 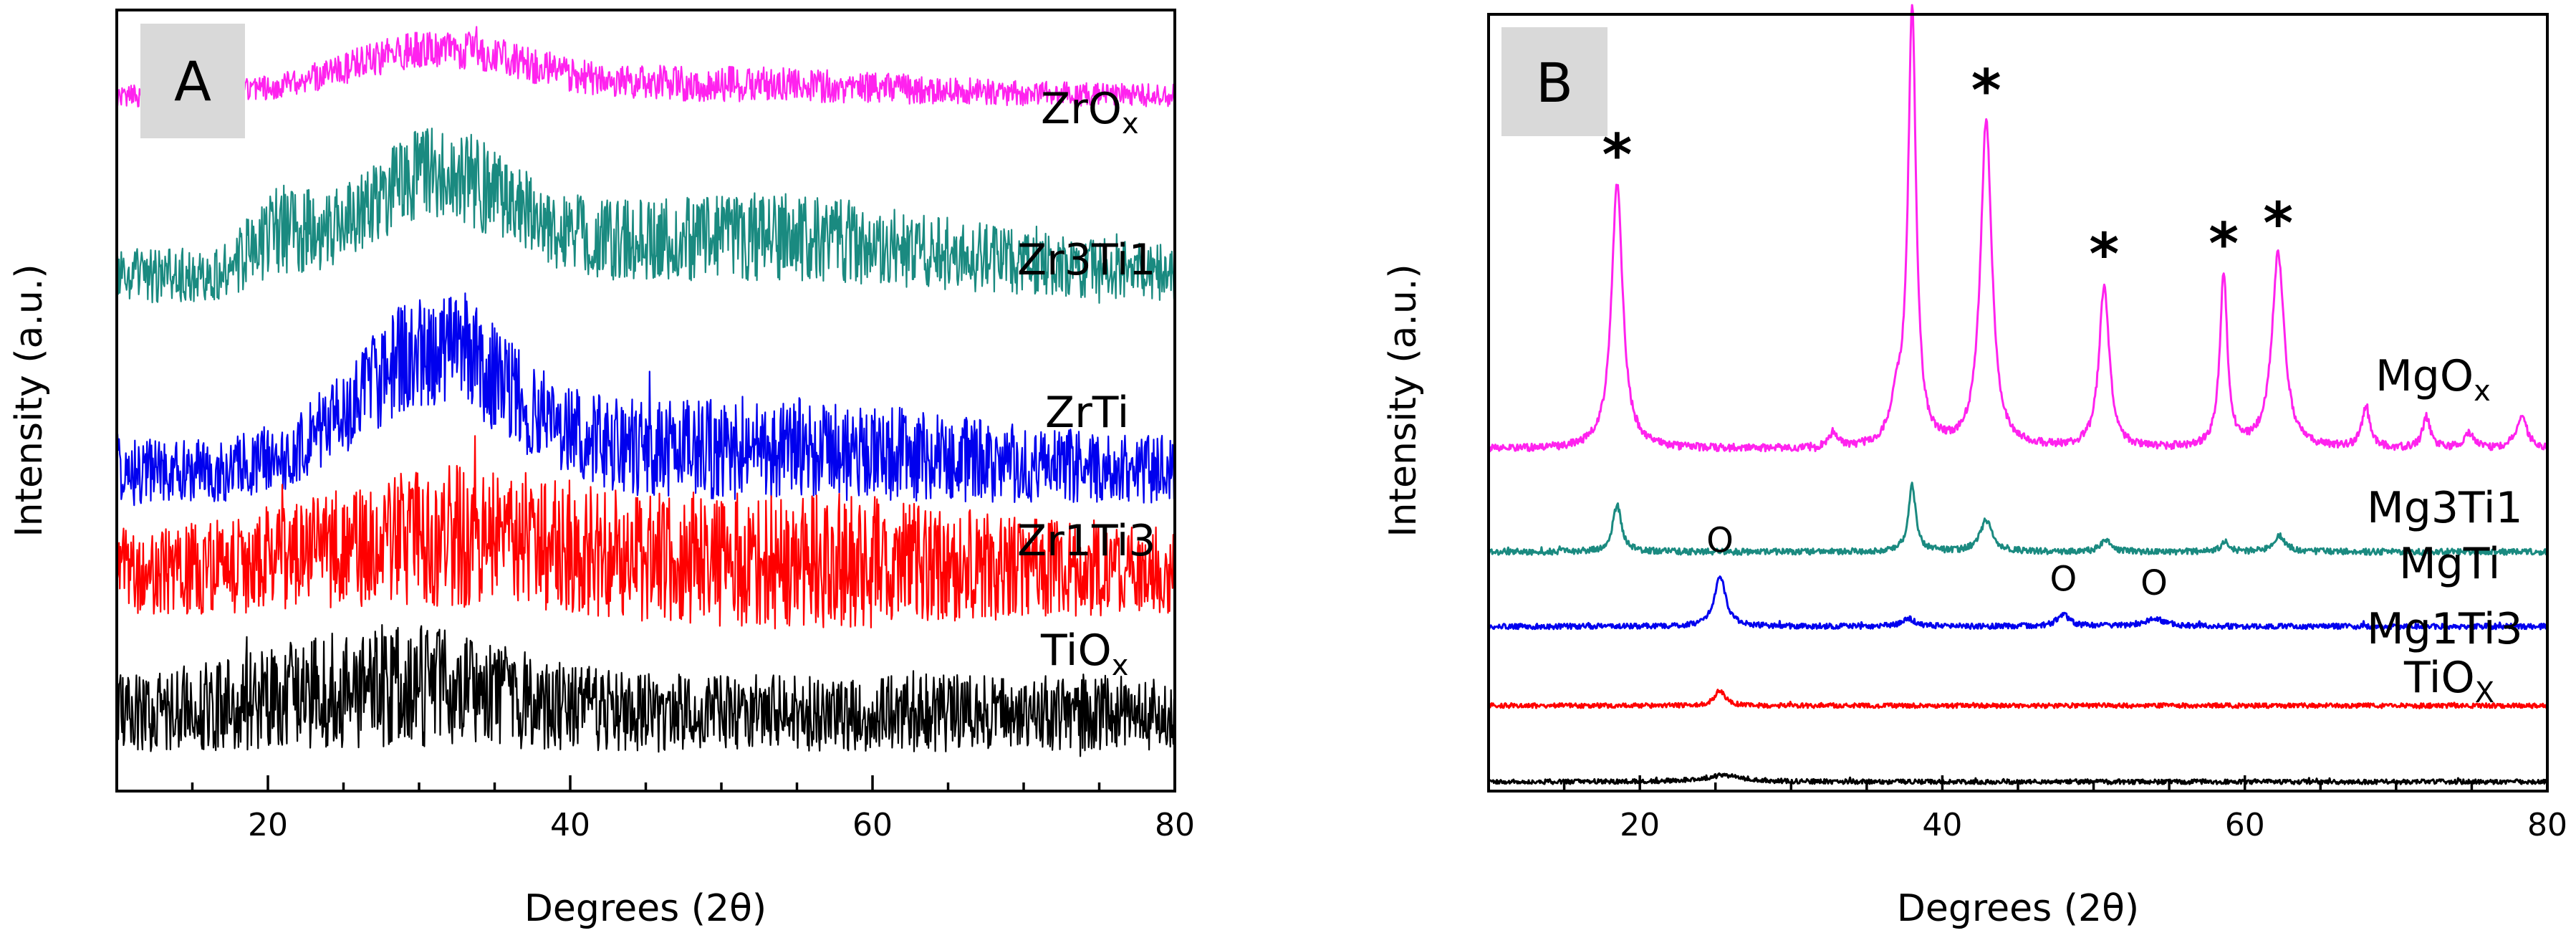 What do you see at coordinates (1086, 383) in the screenshot?
I see `panel-a-series-labels: ZrOx Zr3Ti1 ZrTi Zr1Ti3 TiOx` at bounding box center [1086, 383].